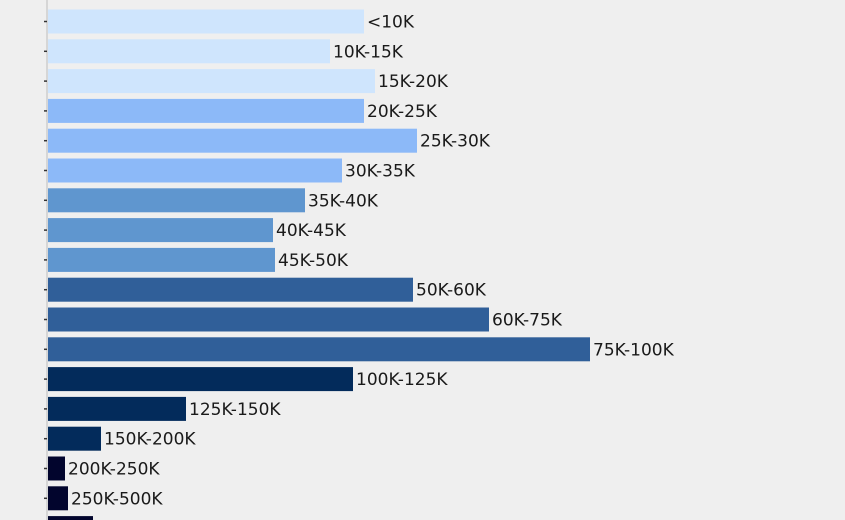 The width and height of the screenshot is (845, 520). I want to click on bar-label: 200K-250K, so click(114, 470).